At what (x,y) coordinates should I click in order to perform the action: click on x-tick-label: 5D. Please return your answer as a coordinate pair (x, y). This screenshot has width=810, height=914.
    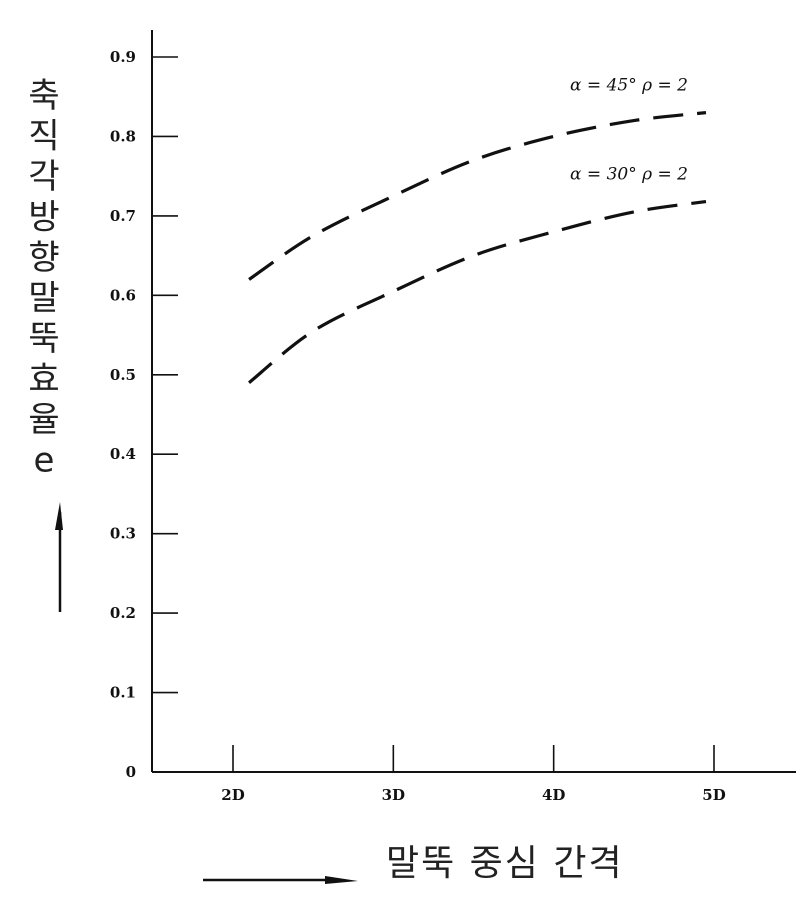
    Looking at the image, I should click on (713, 795).